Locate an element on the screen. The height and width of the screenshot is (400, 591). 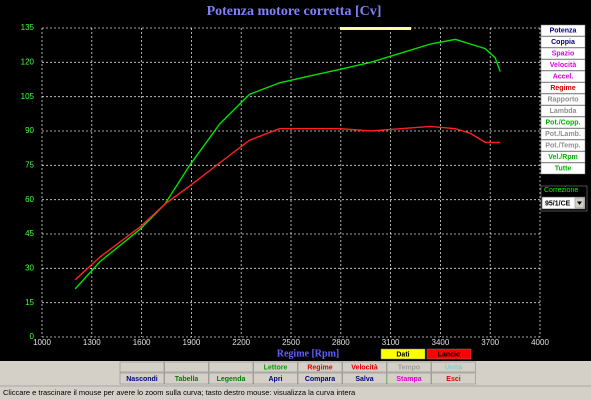
side-button-label: Tutte is located at coordinates (563, 169).